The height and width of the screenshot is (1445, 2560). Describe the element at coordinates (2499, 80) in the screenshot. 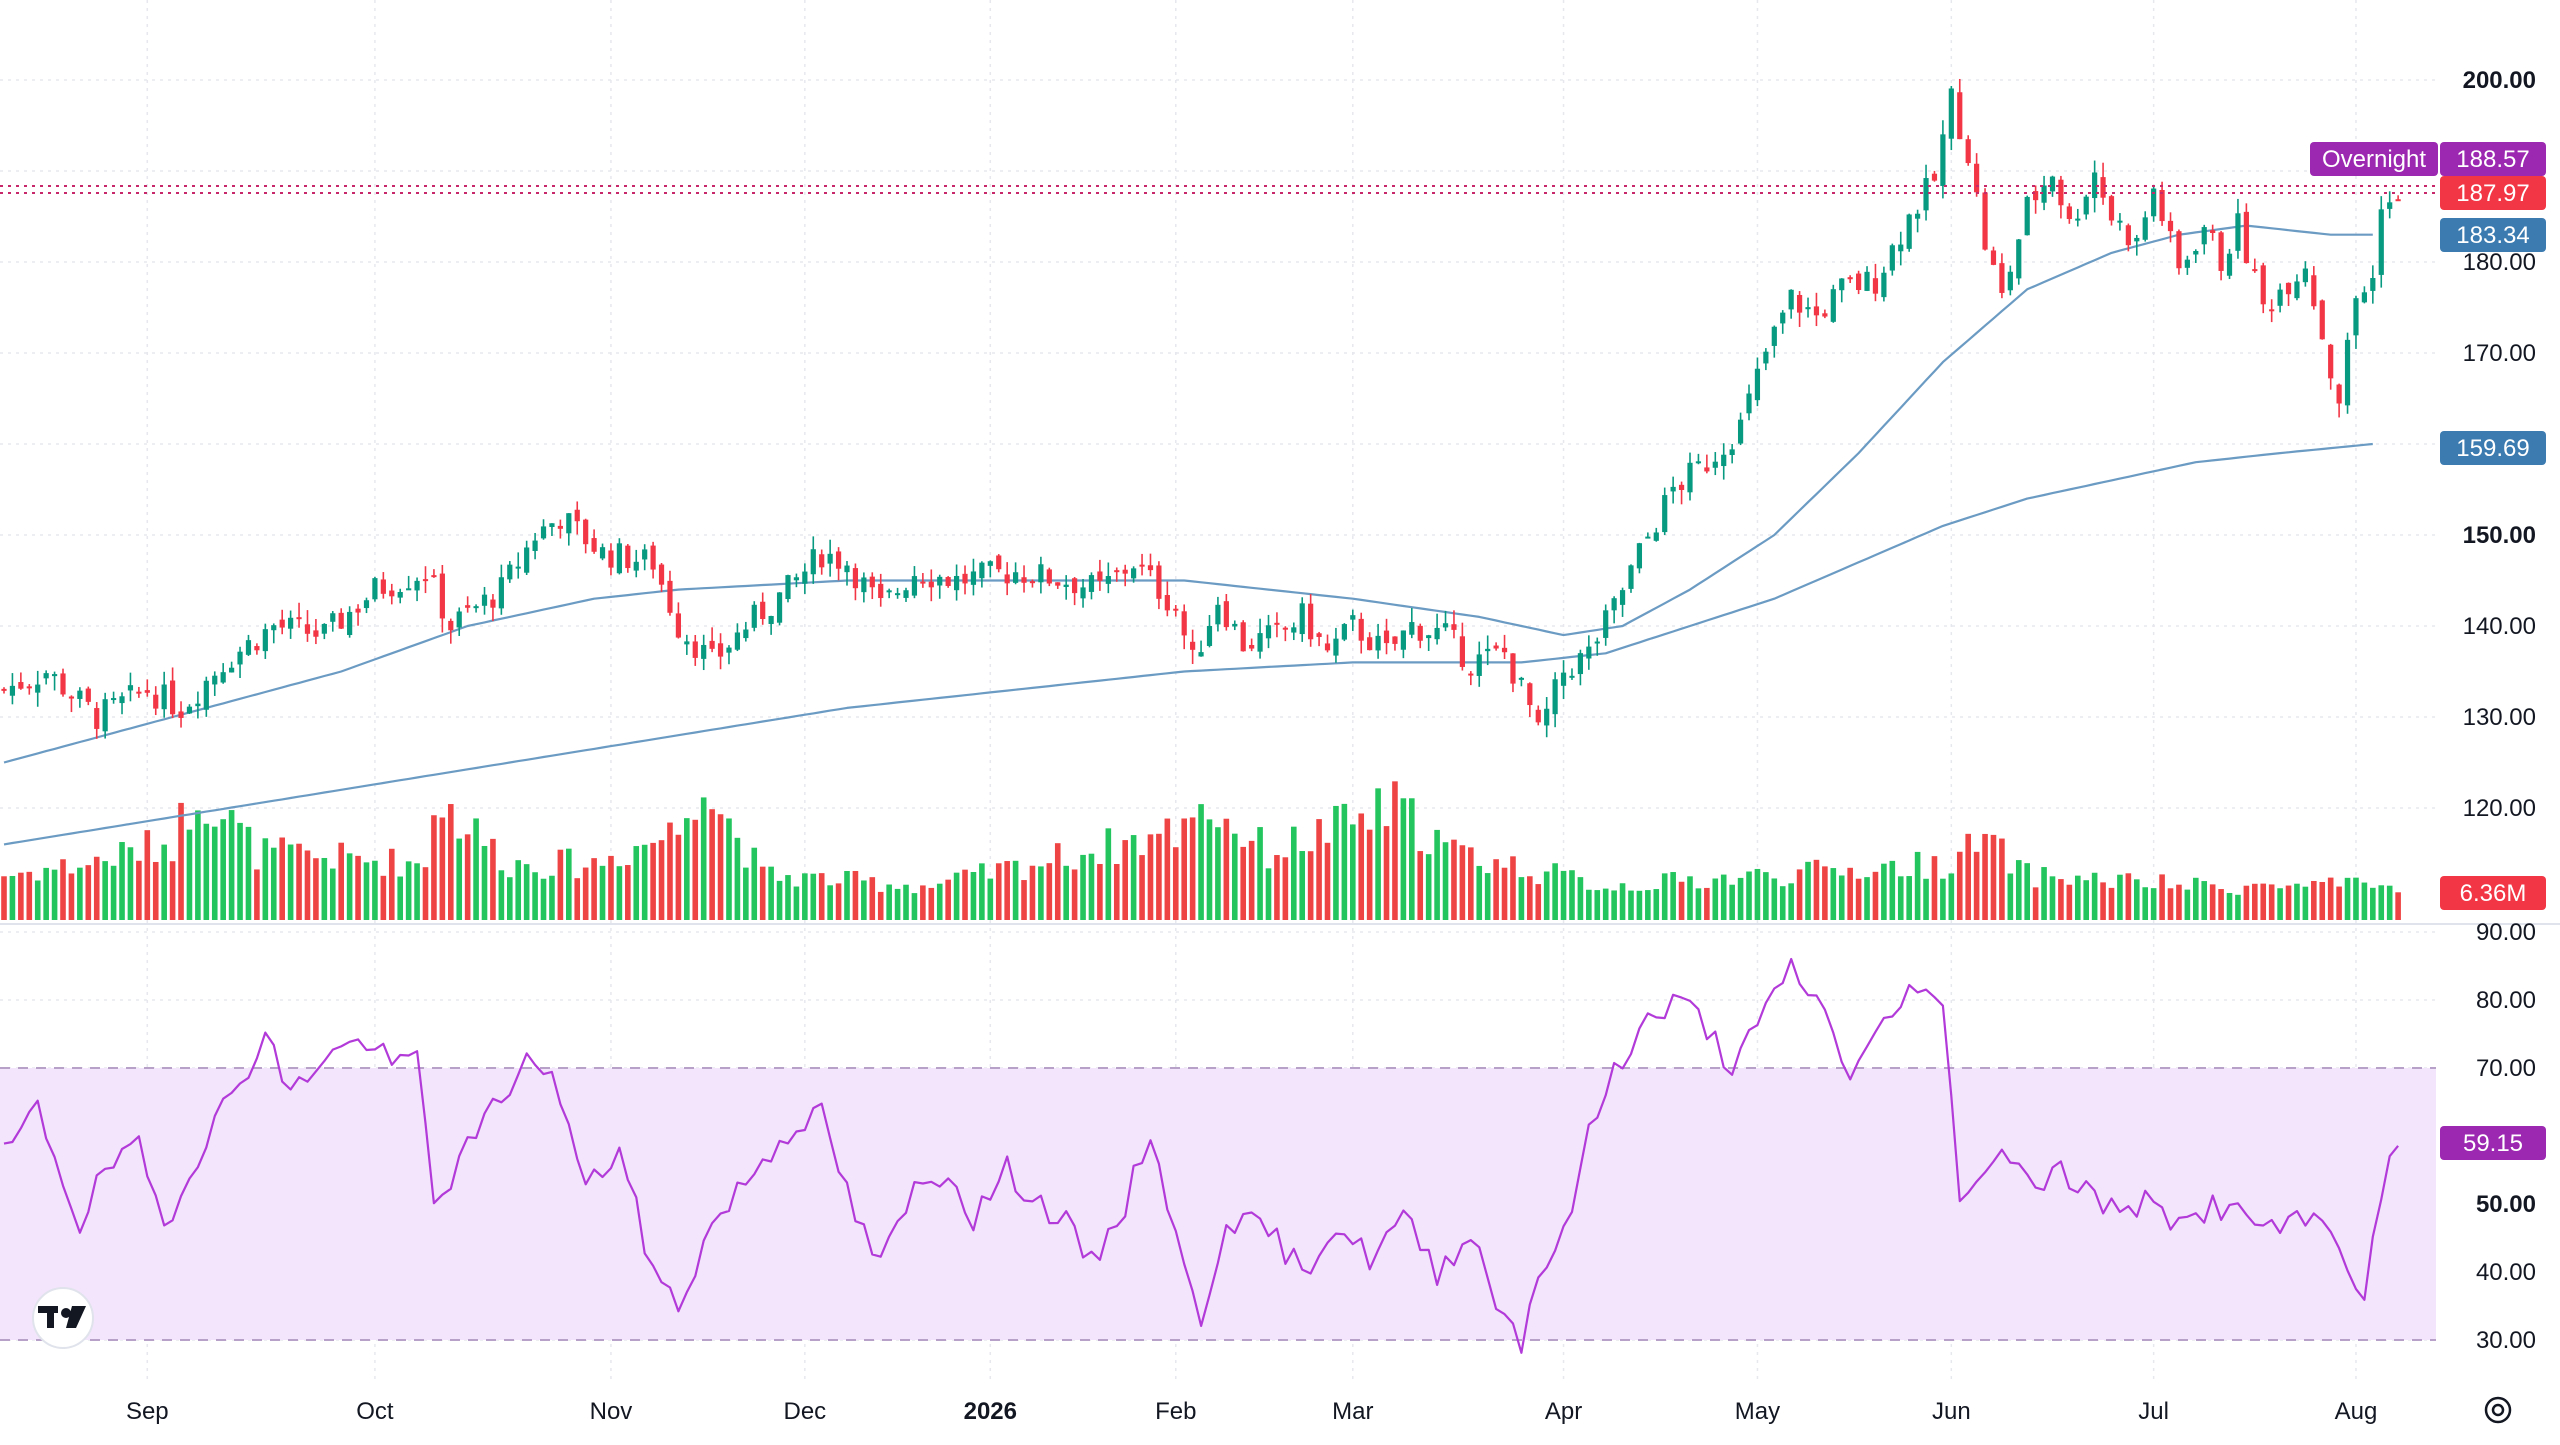

I see `price-tick-label: 200.00` at that location.